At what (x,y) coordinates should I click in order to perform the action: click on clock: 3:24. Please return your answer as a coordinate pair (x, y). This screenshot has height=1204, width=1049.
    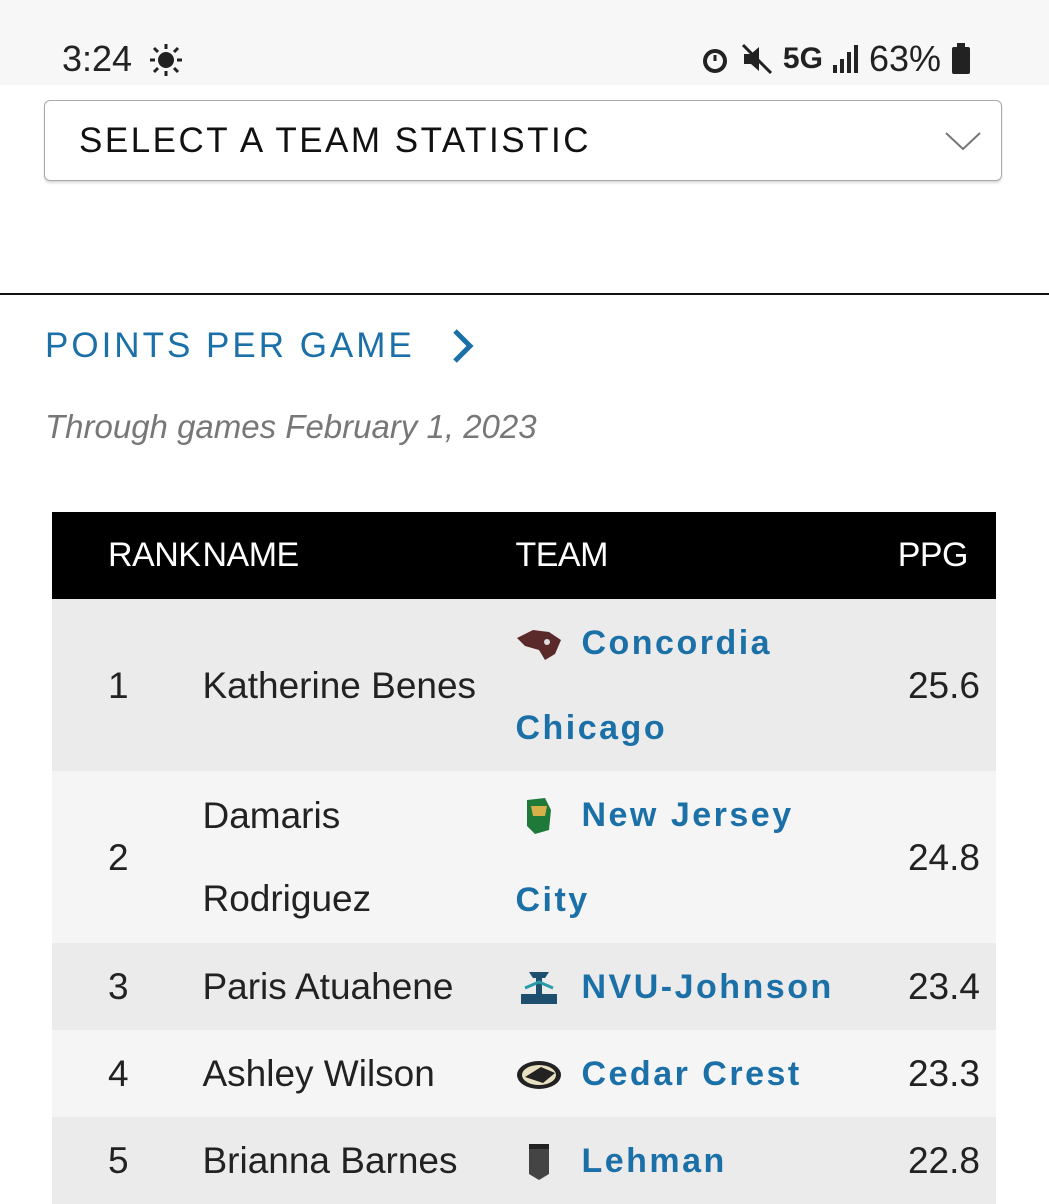
    Looking at the image, I should click on (97, 58).